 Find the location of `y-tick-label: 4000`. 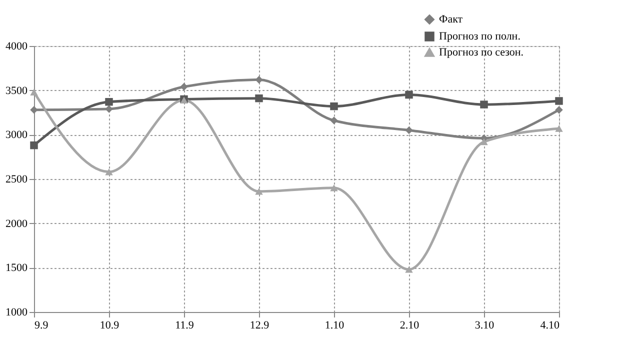

y-tick-label: 4000 is located at coordinates (17, 46).